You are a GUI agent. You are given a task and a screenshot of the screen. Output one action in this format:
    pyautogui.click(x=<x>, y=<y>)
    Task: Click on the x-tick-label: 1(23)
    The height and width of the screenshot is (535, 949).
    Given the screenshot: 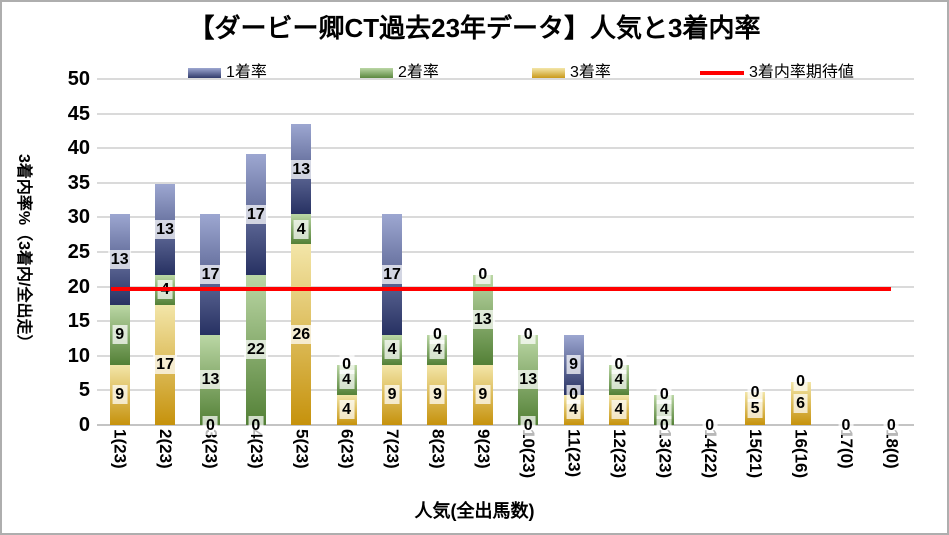 What is the action you would take?
    pyautogui.click(x=120, y=449)
    